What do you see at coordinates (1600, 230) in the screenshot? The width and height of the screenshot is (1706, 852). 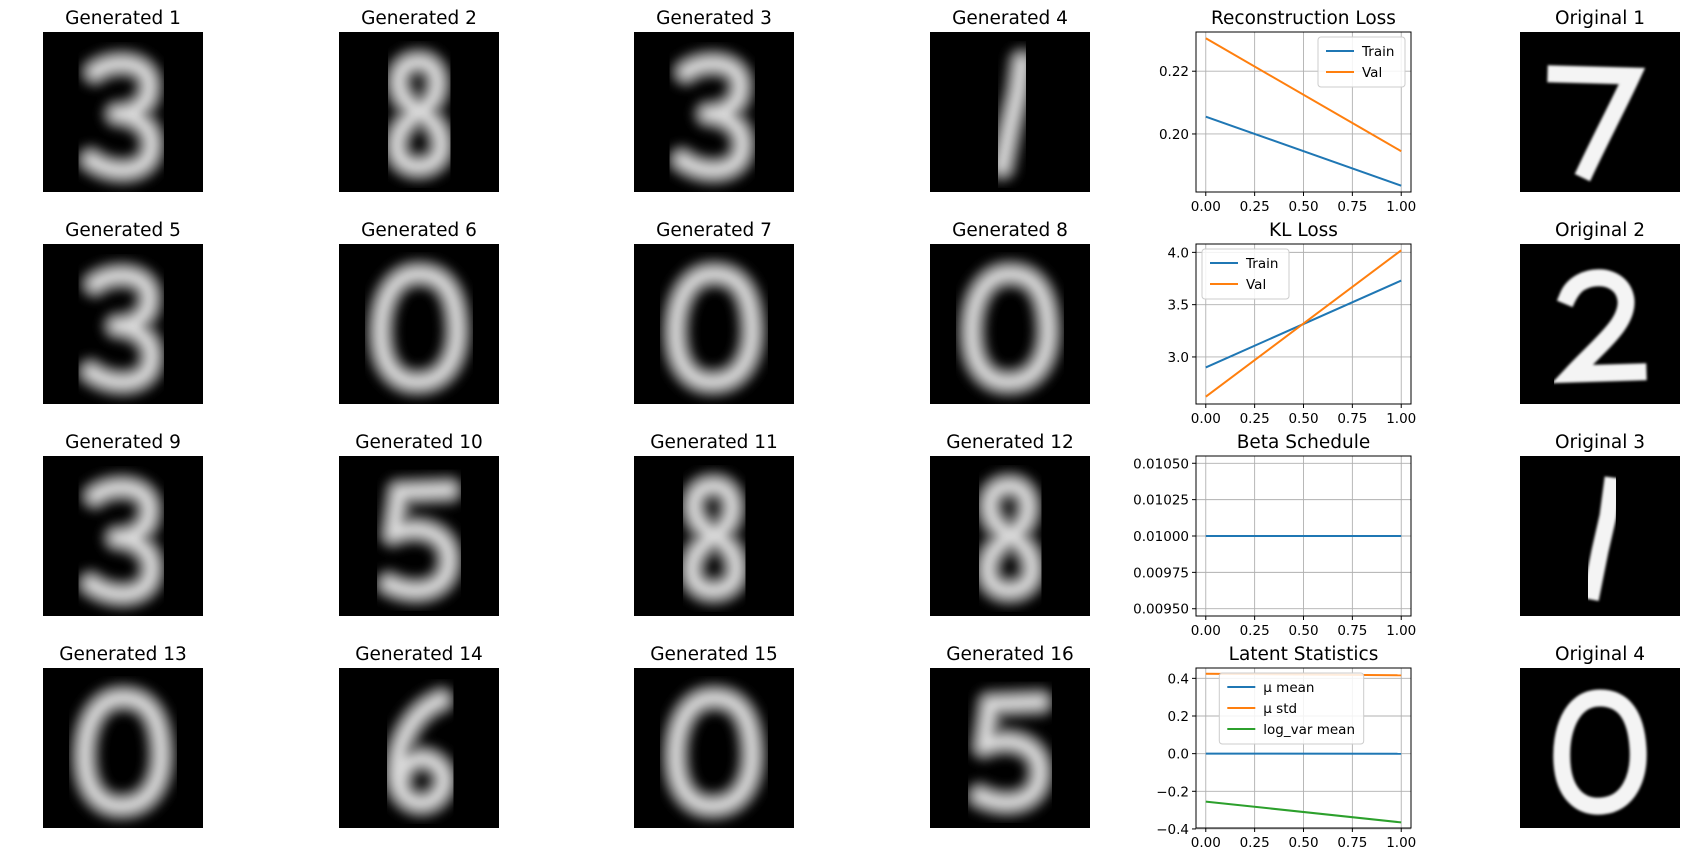 I see `panel-title: Original 2` at bounding box center [1600, 230].